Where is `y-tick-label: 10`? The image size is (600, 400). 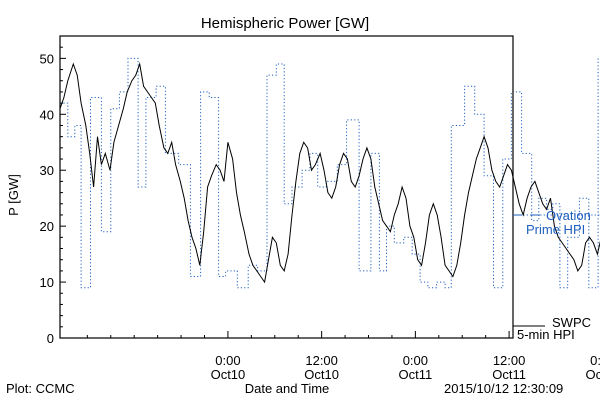
y-tick-label: 10 is located at coordinates (47, 282).